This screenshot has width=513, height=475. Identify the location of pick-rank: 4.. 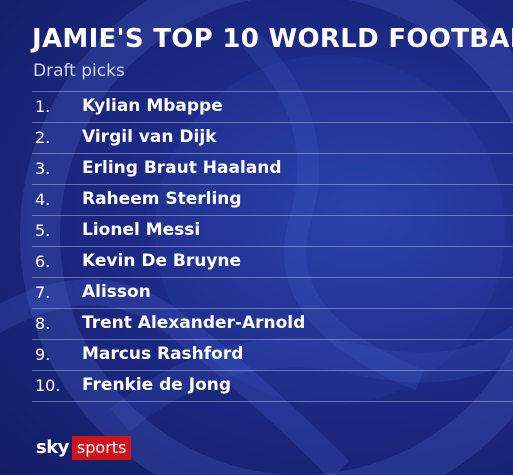
(43, 199).